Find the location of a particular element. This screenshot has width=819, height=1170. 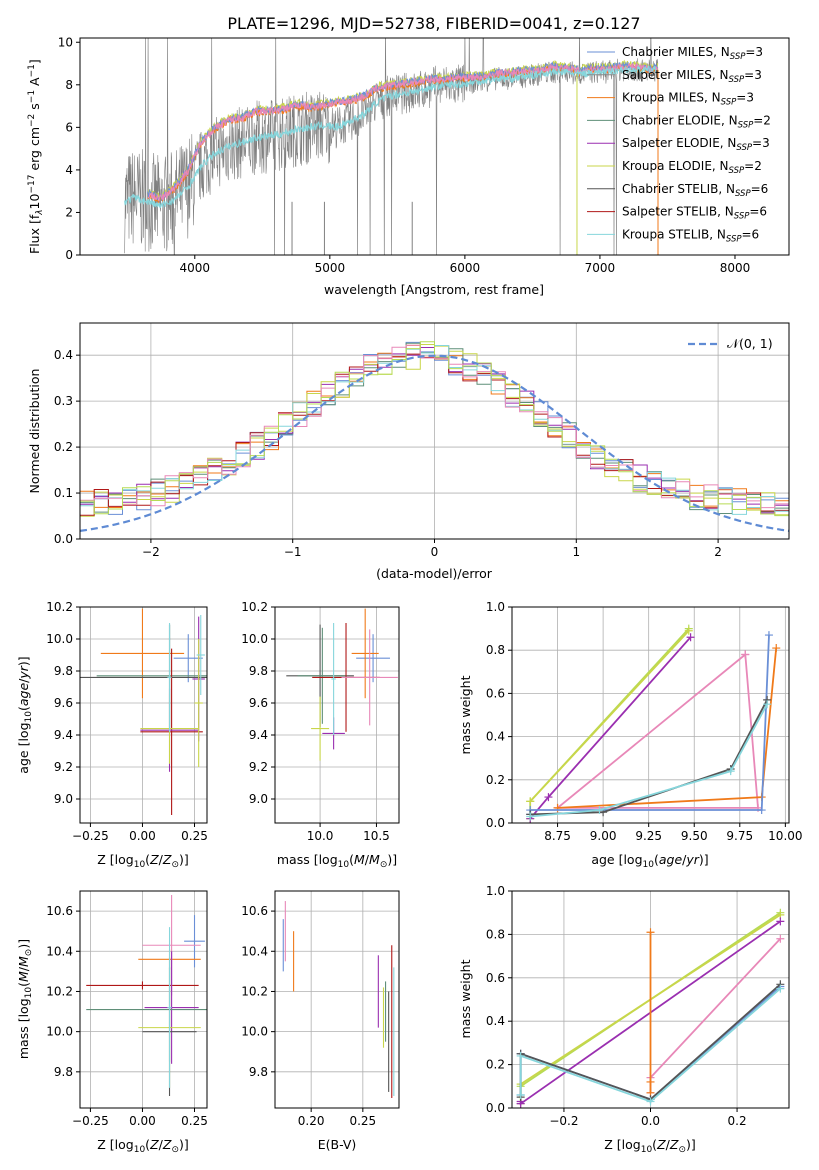

plot-area-age_vs_mass is located at coordinates (342, 684).